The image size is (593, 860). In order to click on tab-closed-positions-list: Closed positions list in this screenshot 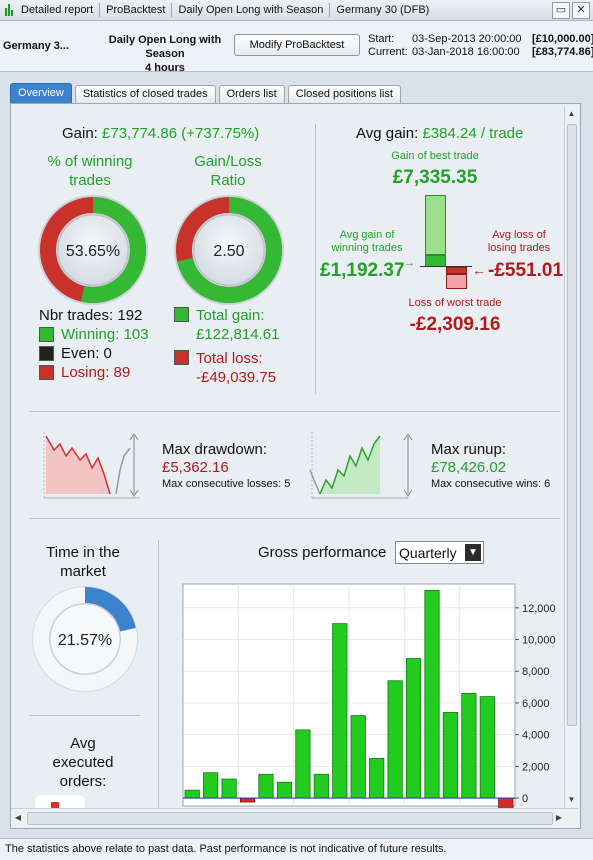, I will do `click(344, 94)`.